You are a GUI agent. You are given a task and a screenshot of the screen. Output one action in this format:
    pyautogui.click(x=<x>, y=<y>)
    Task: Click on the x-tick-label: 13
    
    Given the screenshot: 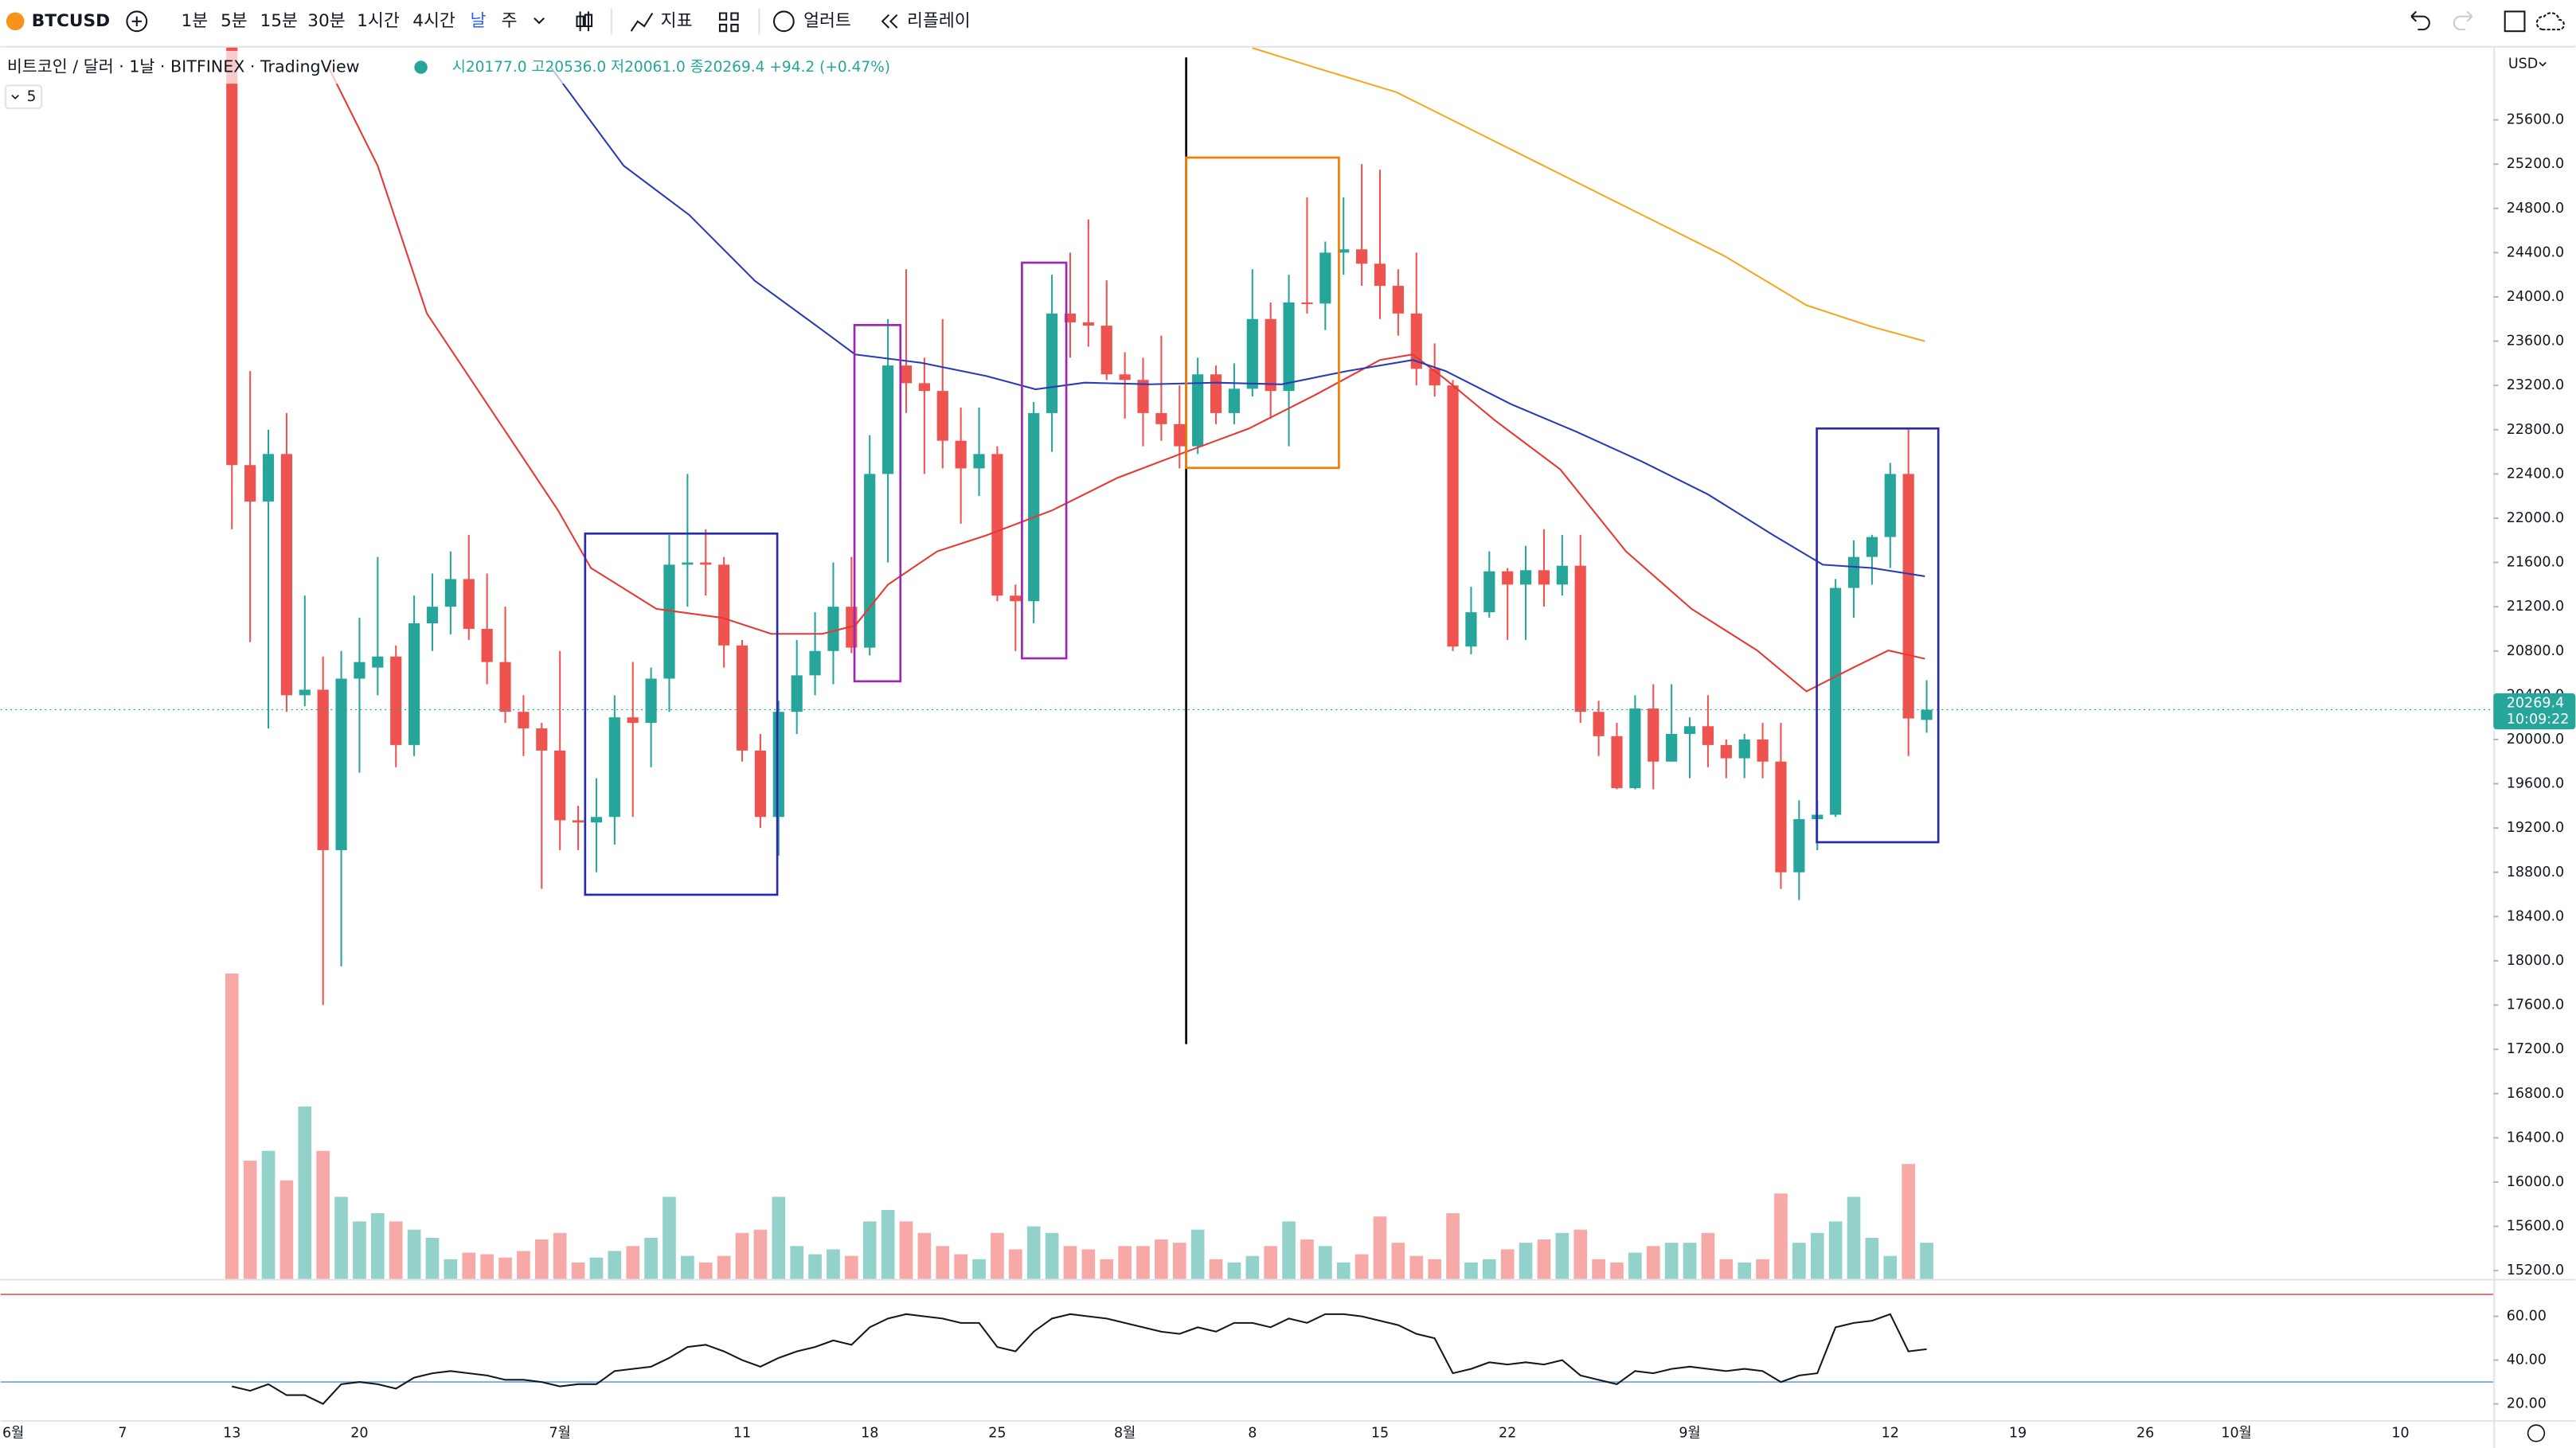 What is the action you would take?
    pyautogui.click(x=232, y=1433)
    